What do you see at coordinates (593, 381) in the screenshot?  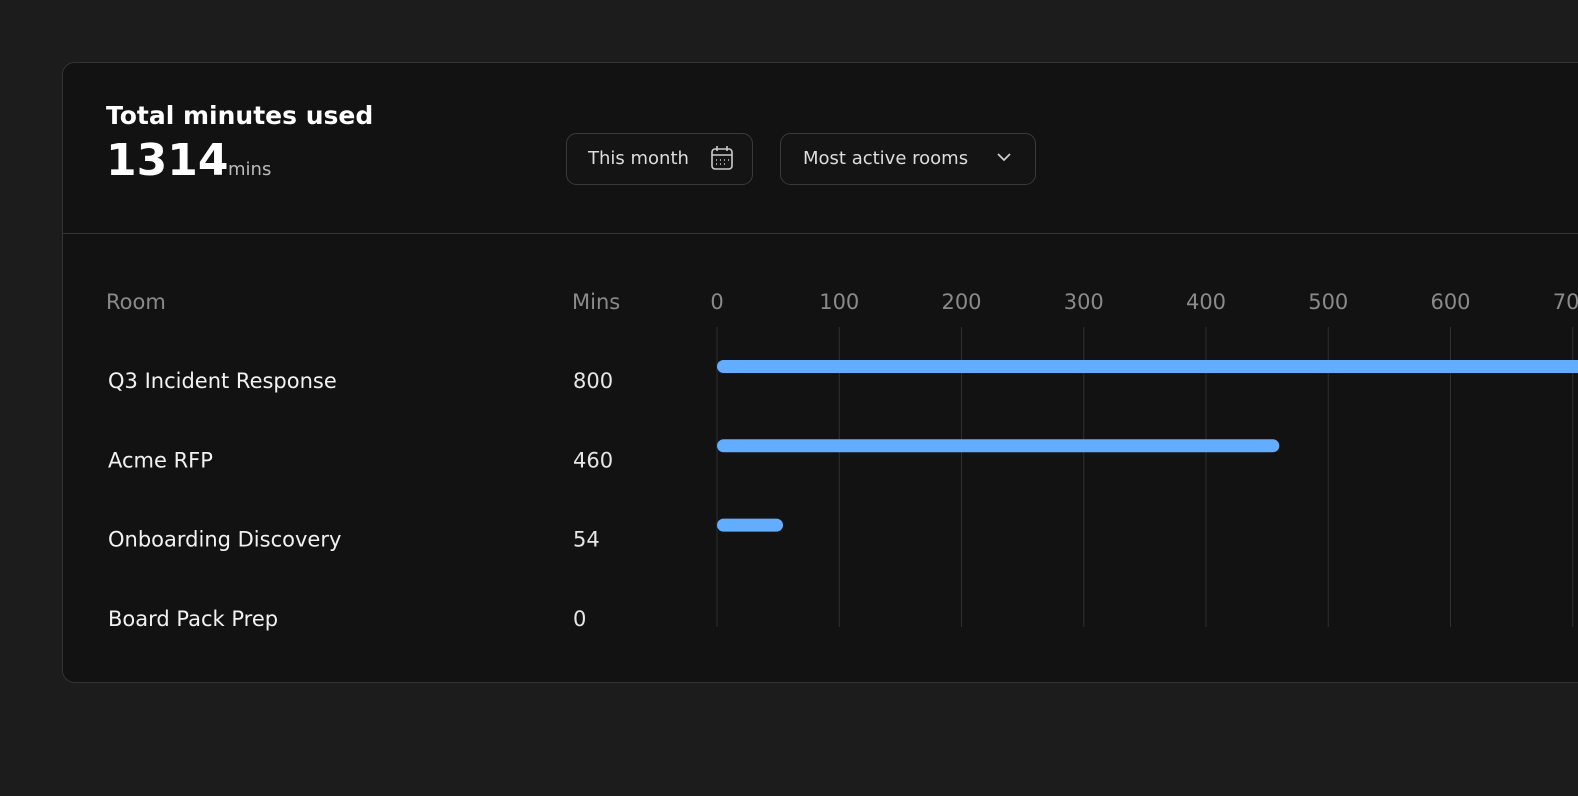 I see `room-minutes: 800` at bounding box center [593, 381].